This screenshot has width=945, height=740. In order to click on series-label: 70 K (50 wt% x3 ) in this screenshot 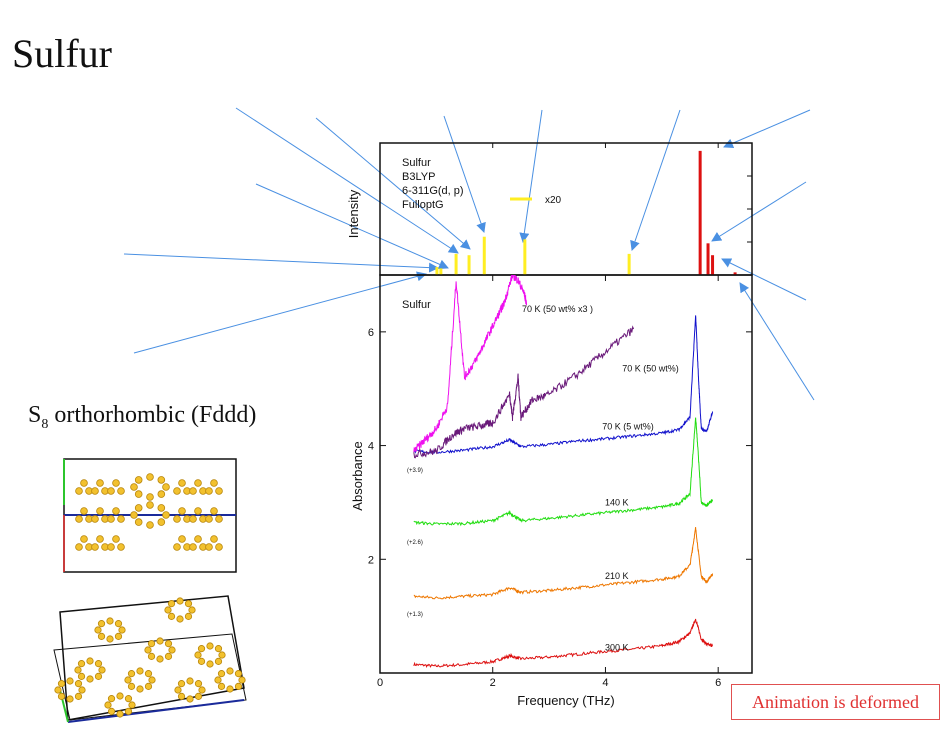, I will do `click(557, 309)`.